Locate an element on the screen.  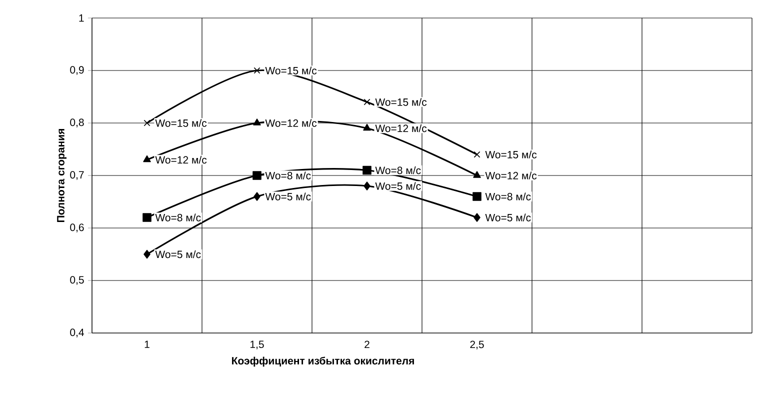
y-tick-label: 0,5 is located at coordinates (77, 280).